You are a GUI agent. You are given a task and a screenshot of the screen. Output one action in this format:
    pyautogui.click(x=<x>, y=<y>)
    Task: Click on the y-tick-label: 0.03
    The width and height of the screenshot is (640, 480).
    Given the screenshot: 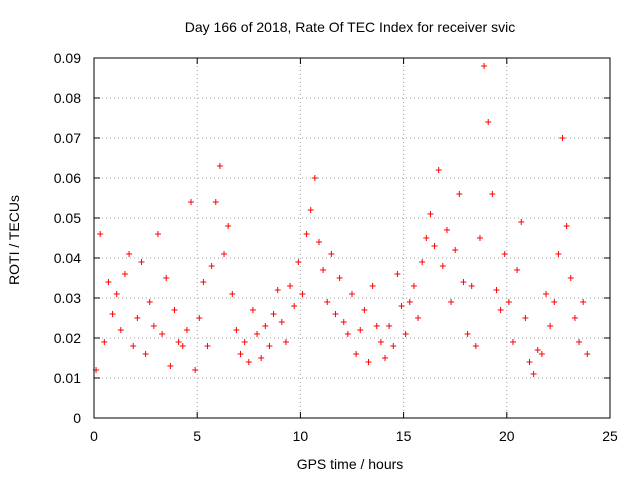 What is the action you would take?
    pyautogui.click(x=67, y=298)
    